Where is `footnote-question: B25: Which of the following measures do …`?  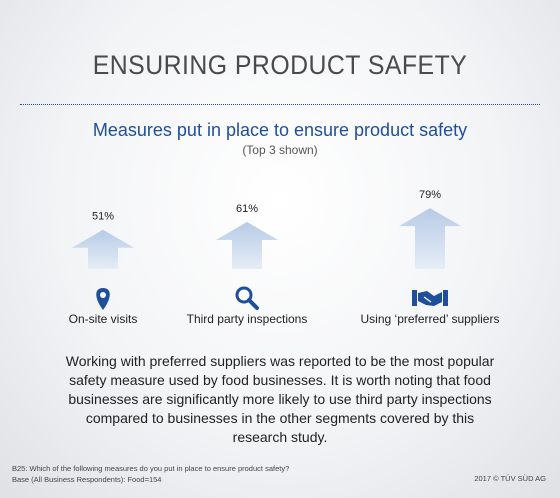 footnote-question: B25: Which of the following measures do … is located at coordinates (151, 468).